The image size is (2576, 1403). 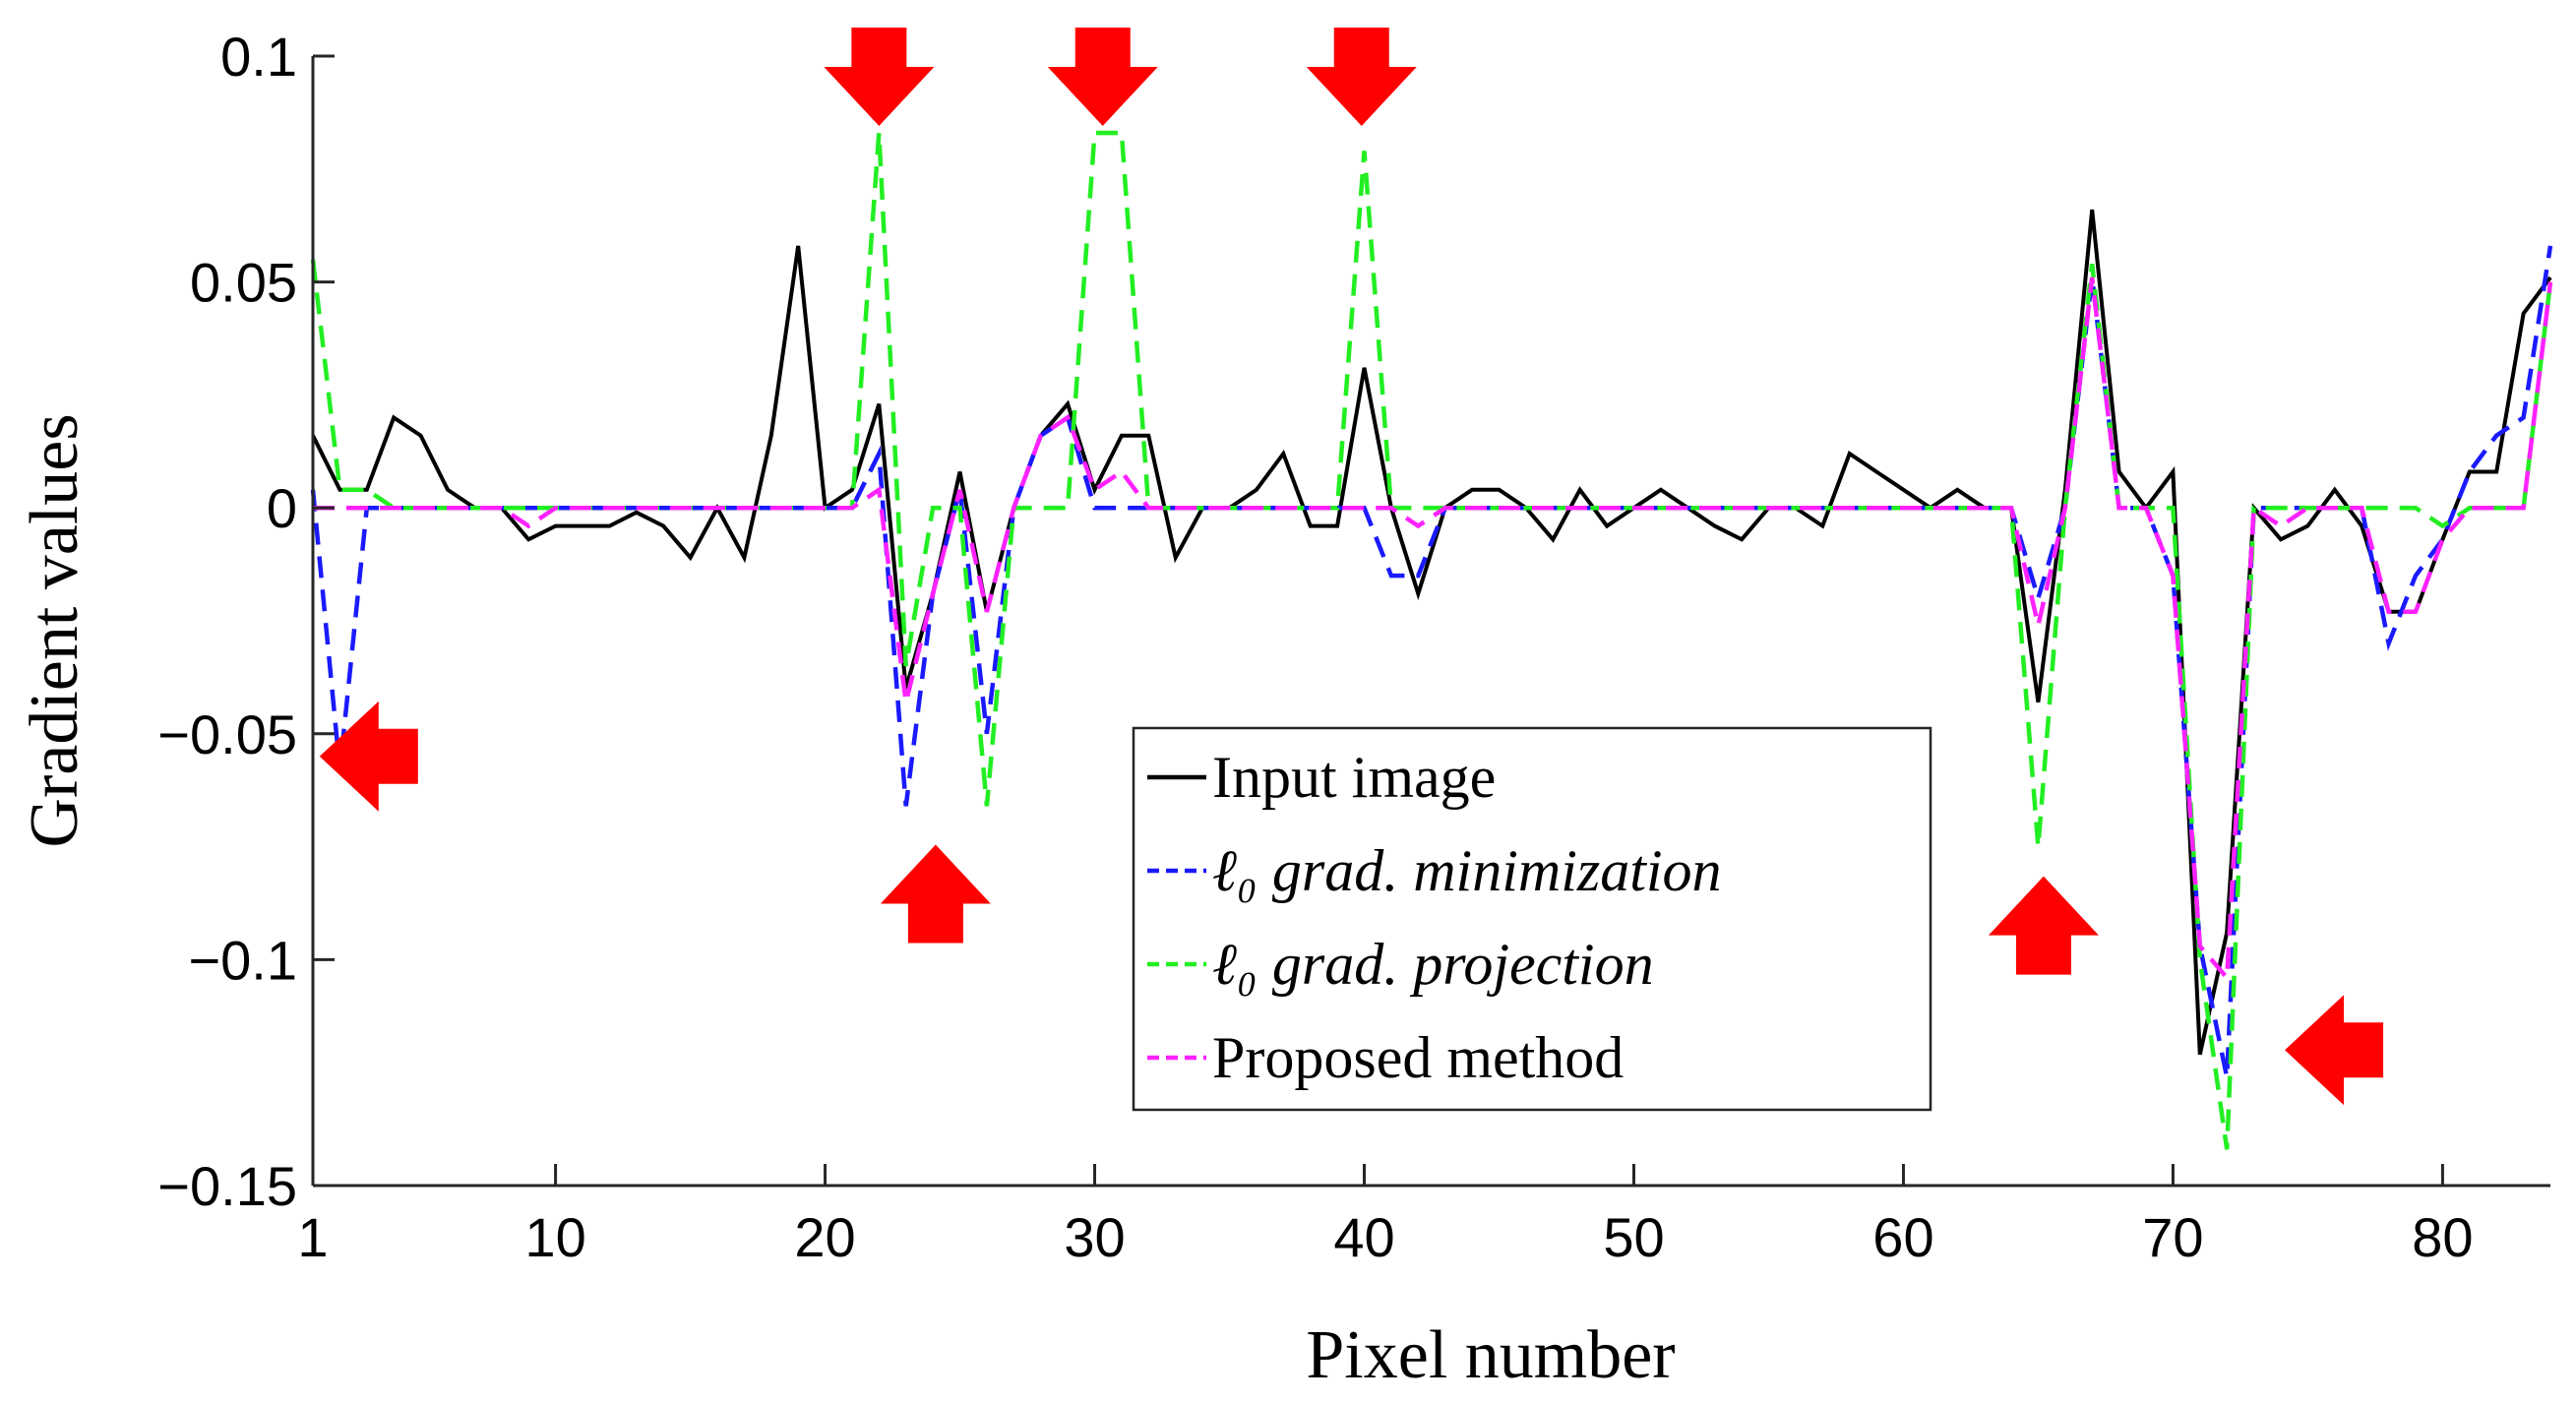 What do you see at coordinates (54, 630) in the screenshot?
I see `y-axis-title: Gradient values` at bounding box center [54, 630].